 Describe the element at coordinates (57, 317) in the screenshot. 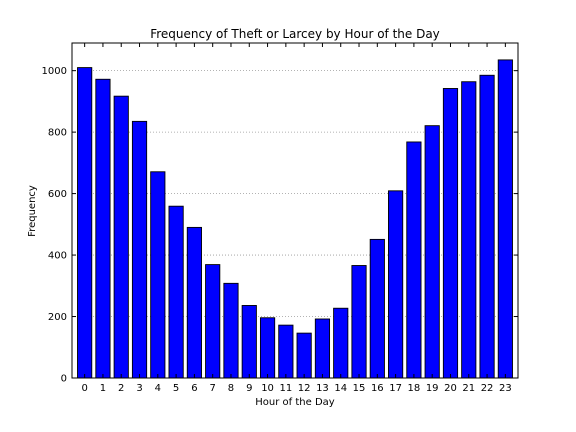

I see `y-tick-label: 200` at that location.